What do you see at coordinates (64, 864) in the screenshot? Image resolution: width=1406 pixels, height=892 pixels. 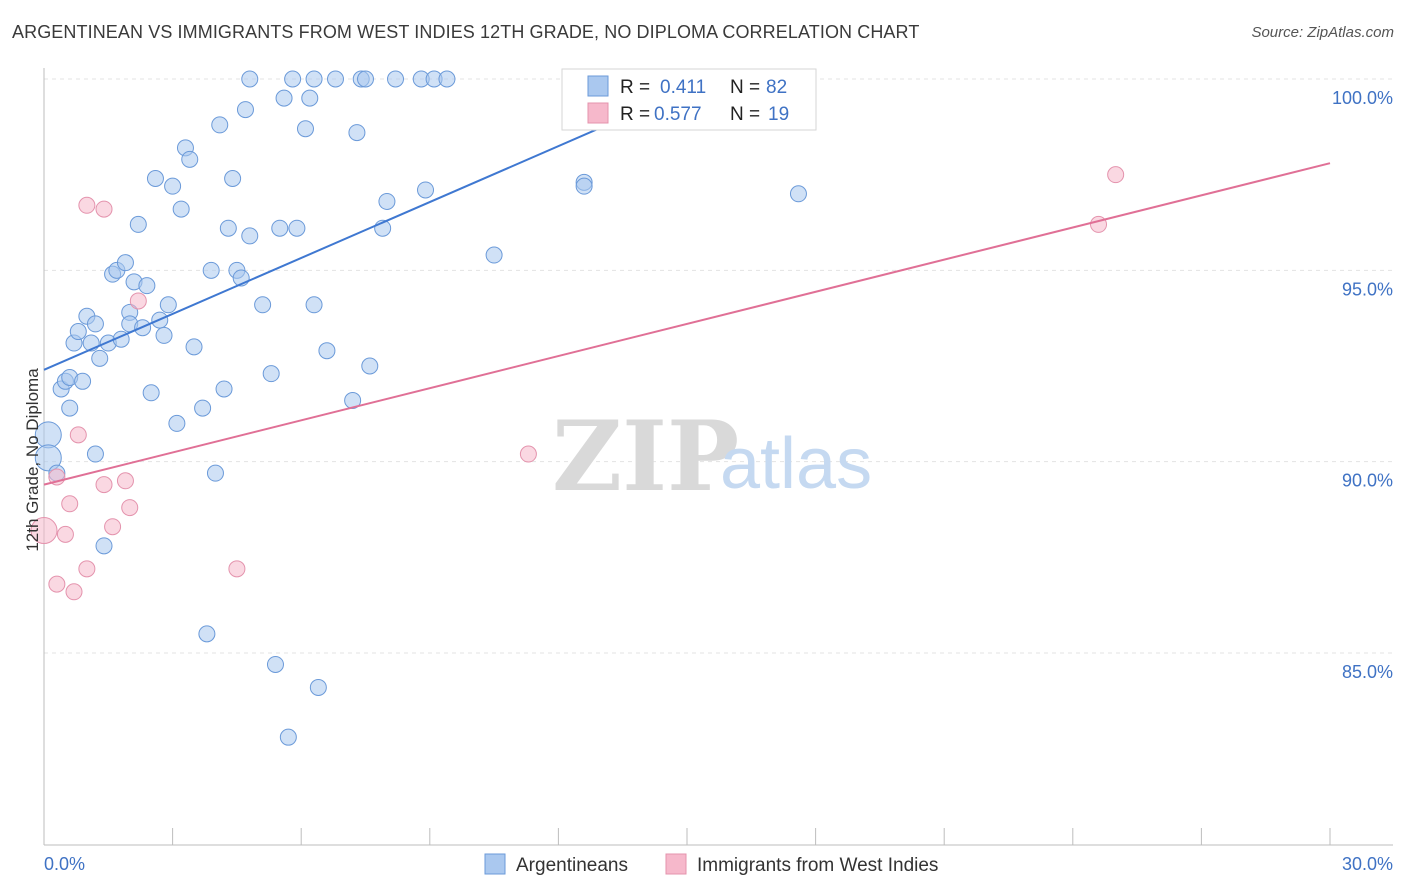 I see `x-tick-min: 0.0%` at bounding box center [64, 864].